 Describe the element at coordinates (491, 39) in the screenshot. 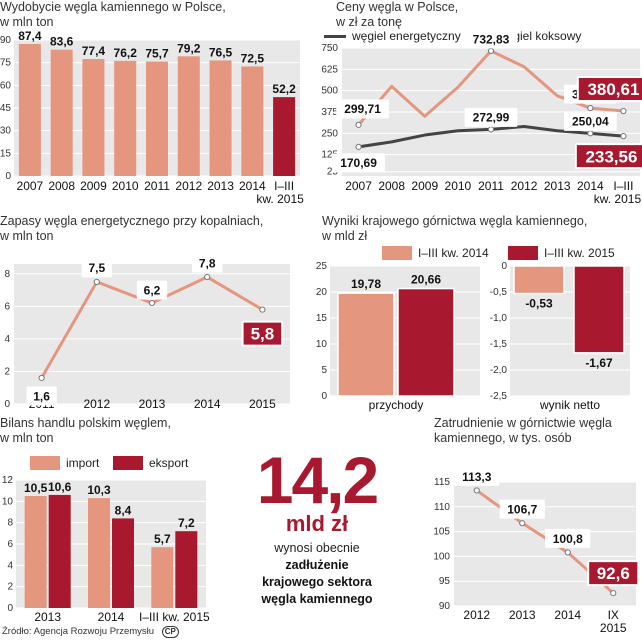

I see `prices-label: 732,83` at that location.